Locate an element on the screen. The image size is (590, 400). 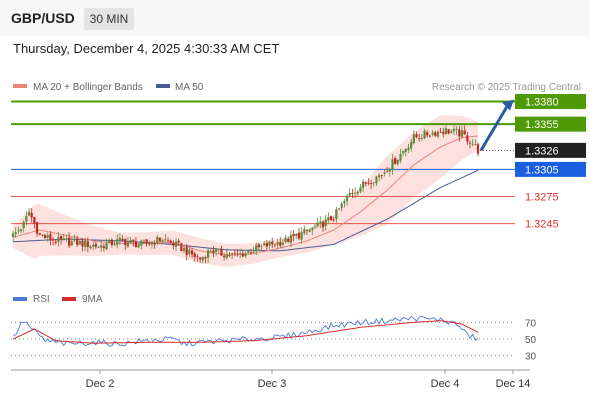
ma50-legend-label: MA 50 is located at coordinates (189, 87).